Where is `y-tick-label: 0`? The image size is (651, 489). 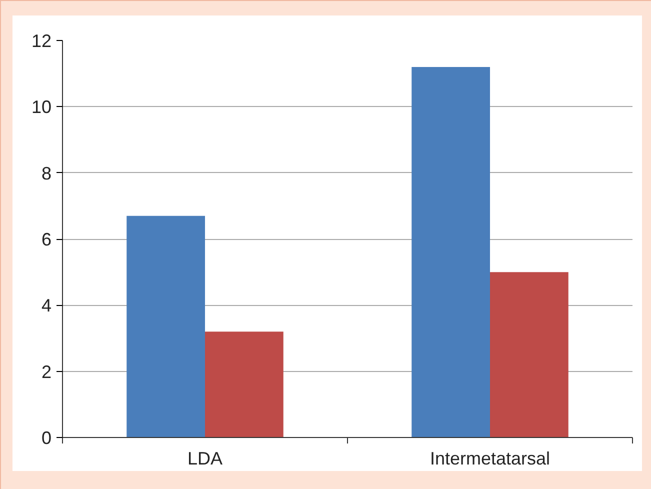 y-tick-label: 0 is located at coordinates (46, 438).